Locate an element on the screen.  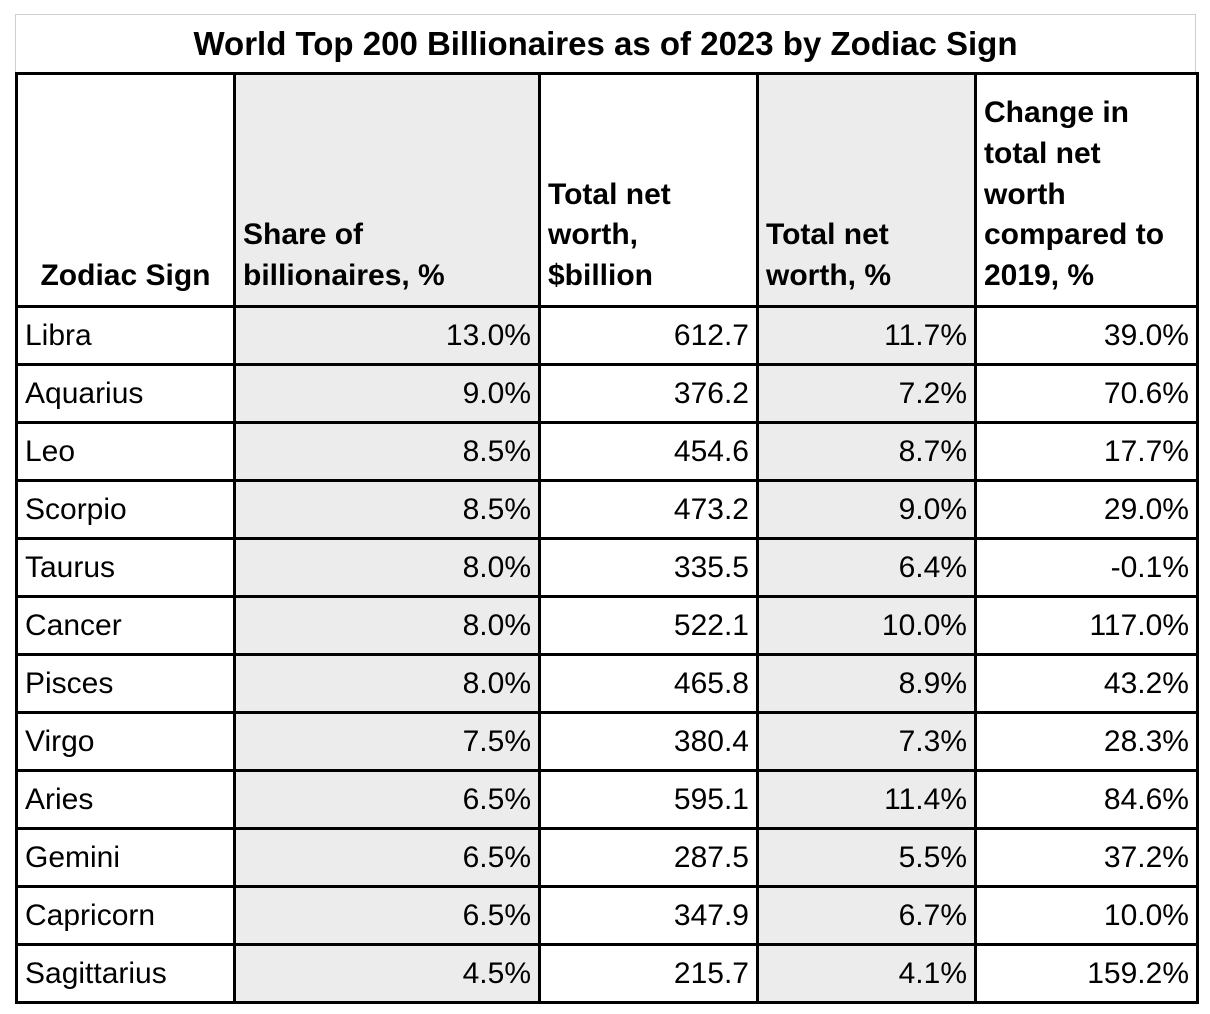
table-row: Aries 6.5% 595.1 11.4% 84.6% is located at coordinates (607, 799).